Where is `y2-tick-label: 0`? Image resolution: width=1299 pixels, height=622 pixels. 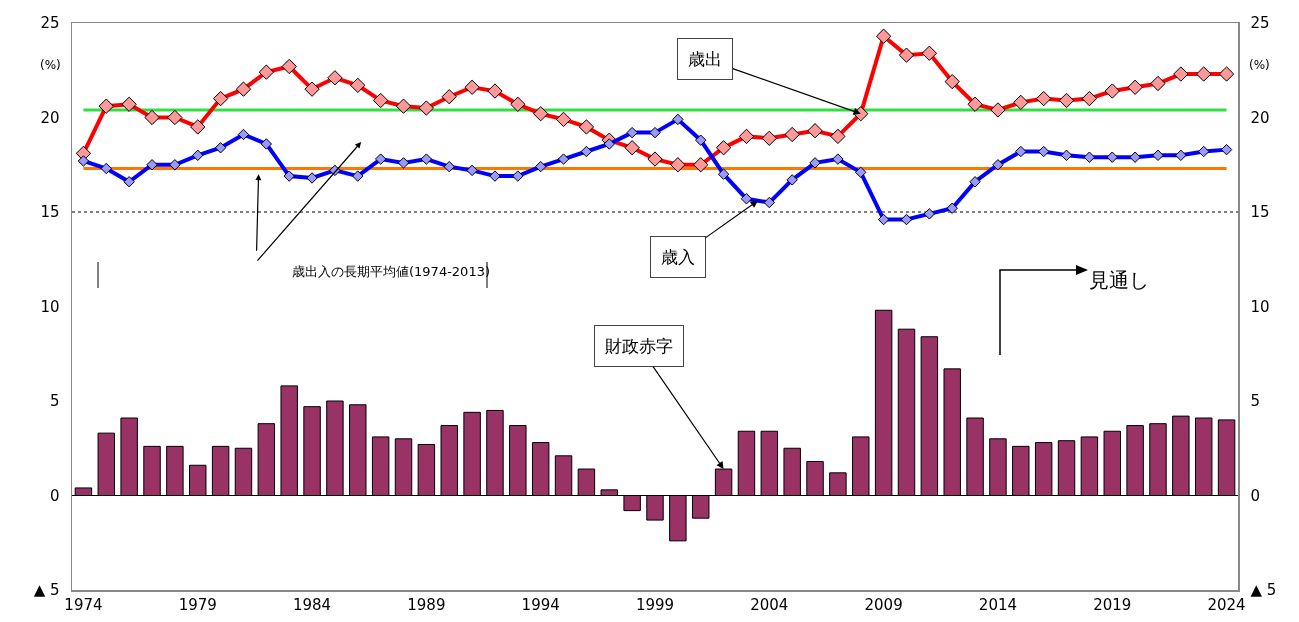
y2-tick-label: 0 is located at coordinates (1255, 495).